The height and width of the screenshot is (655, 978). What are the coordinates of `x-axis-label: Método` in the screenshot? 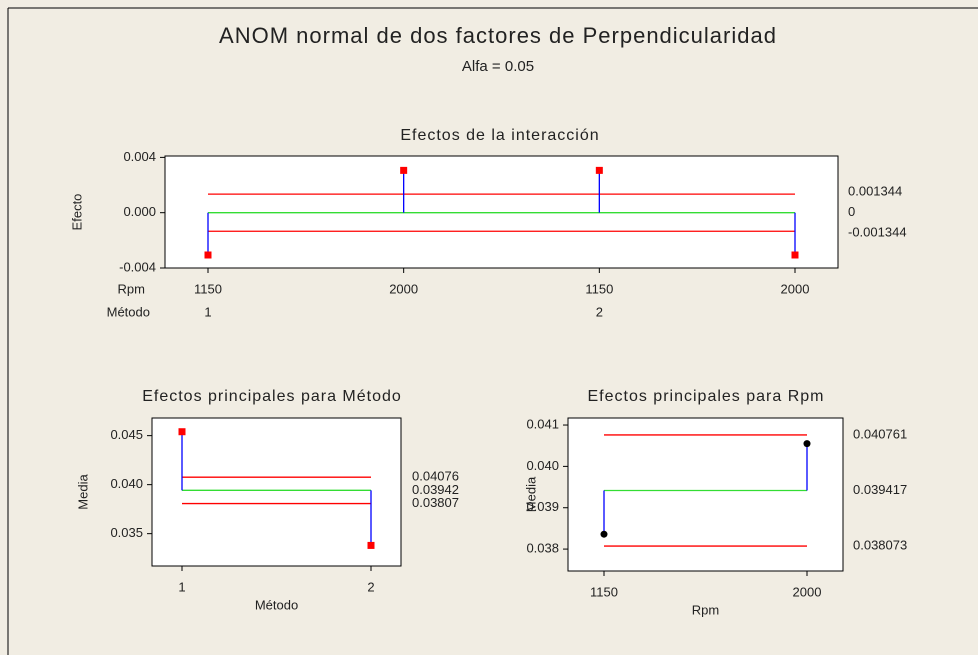 It's located at (276, 604).